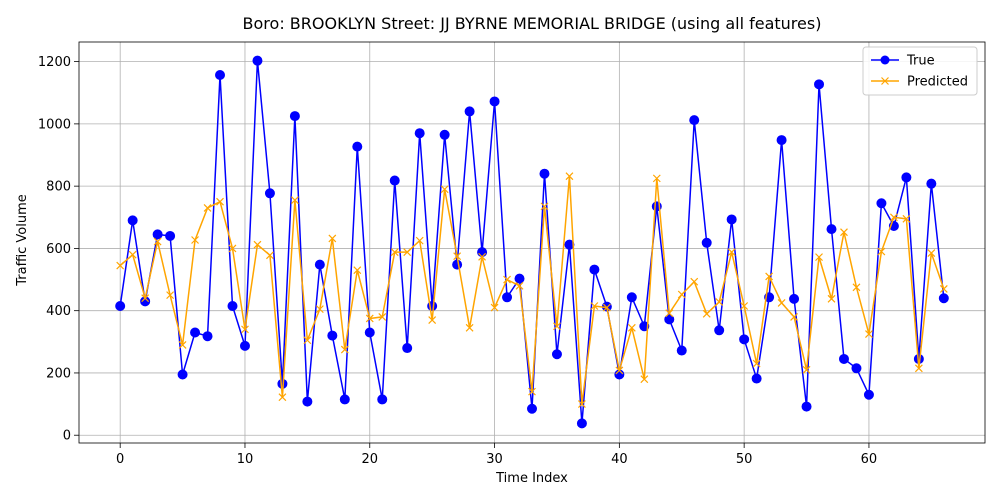  What do you see at coordinates (619, 459) in the screenshot?
I see `x-tick-label: 40` at bounding box center [619, 459].